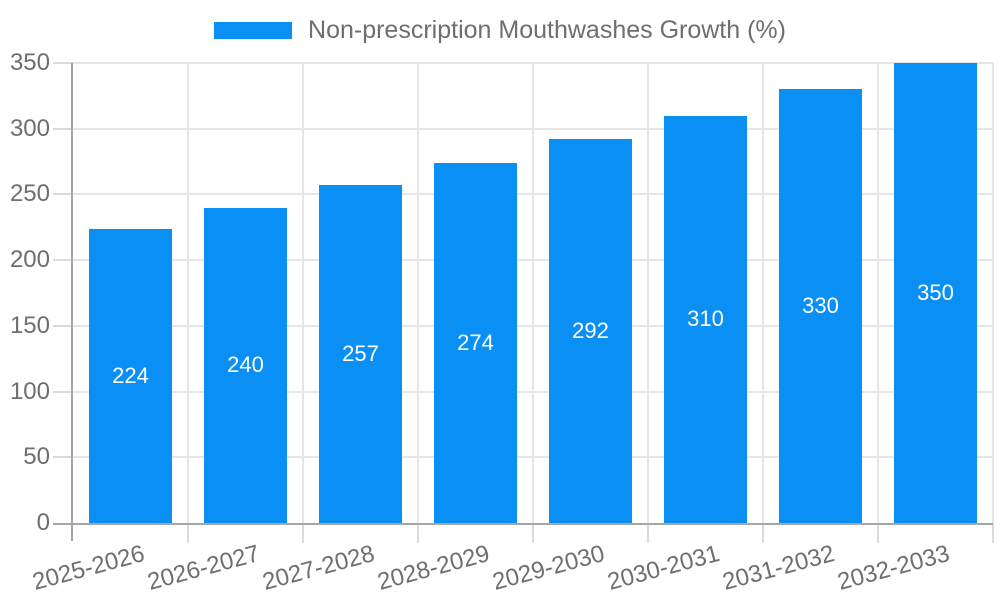 The height and width of the screenshot is (600, 1000). What do you see at coordinates (547, 30) in the screenshot?
I see `legend-label: Non-prescription Mouthwashes Growth (%)` at bounding box center [547, 30].